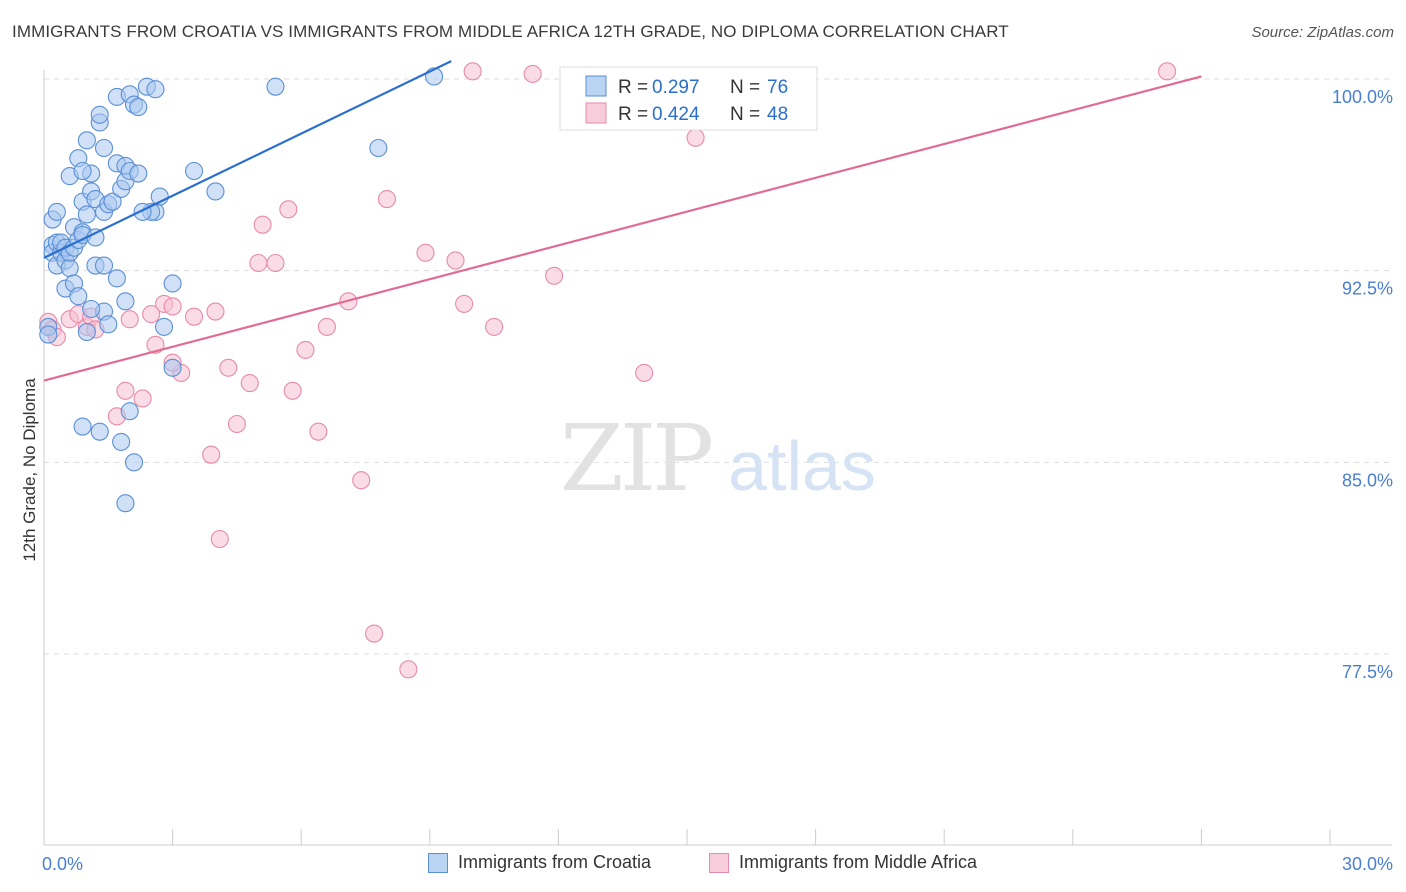 The width and height of the screenshot is (1406, 892). What do you see at coordinates (555, 862) in the screenshot?
I see `legend-label-croatia: Immigrants from Croatia` at bounding box center [555, 862].